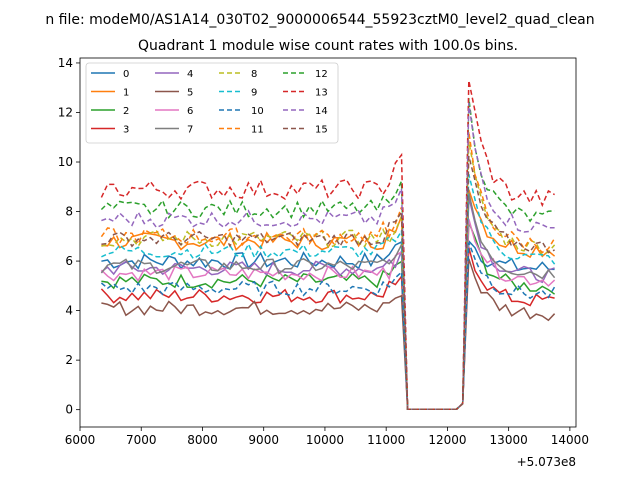 The image size is (640, 480). Describe the element at coordinates (69, 212) in the screenshot. I see `y-tick-label: 8` at that location.